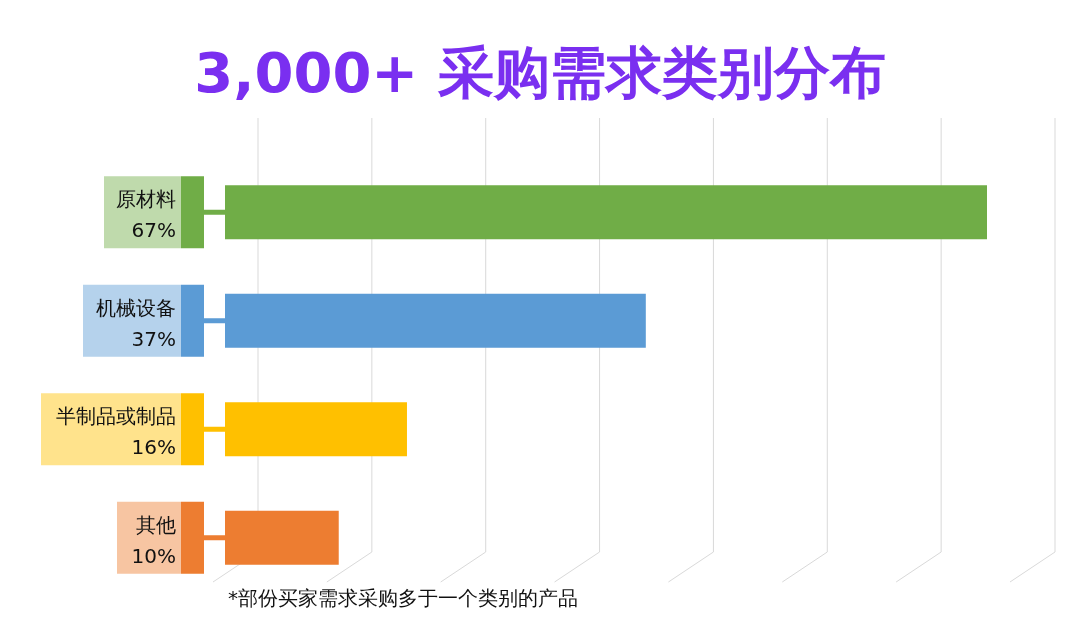 The image size is (1080, 629). I want to click on data-label: 16%, so click(153, 447).